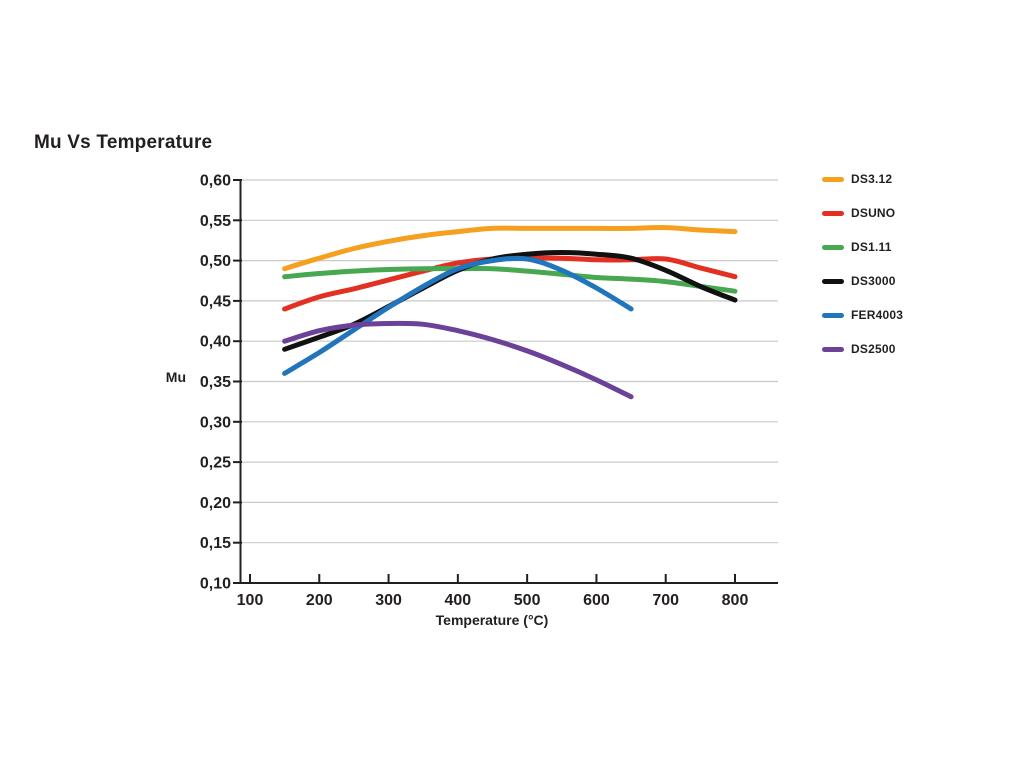 Image resolution: width=1024 pixels, height=768 pixels. I want to click on y-tick-label: 0,20, so click(215, 503).